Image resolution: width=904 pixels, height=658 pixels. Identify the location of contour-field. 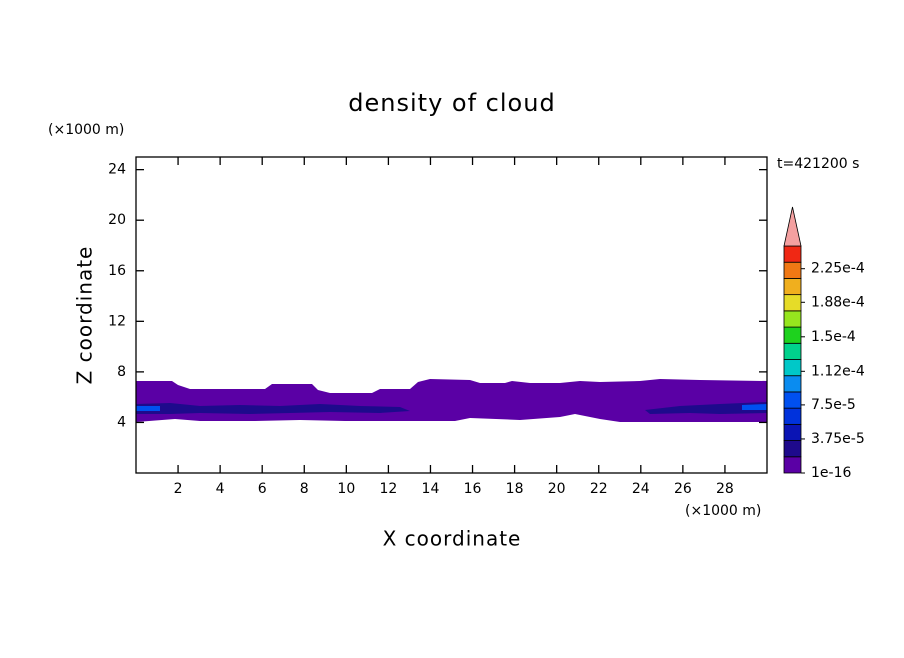
(451, 400).